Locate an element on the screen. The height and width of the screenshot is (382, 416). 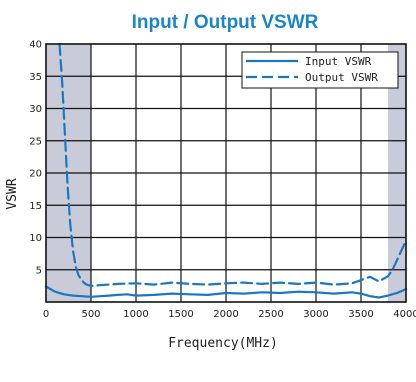
x-tick-label: 500 is located at coordinates (90, 314).